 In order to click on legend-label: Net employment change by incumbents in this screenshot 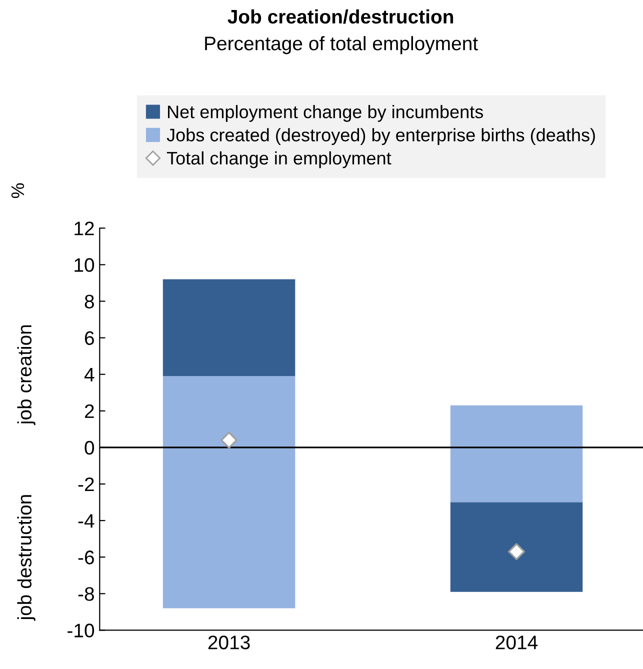, I will do `click(326, 113)`.